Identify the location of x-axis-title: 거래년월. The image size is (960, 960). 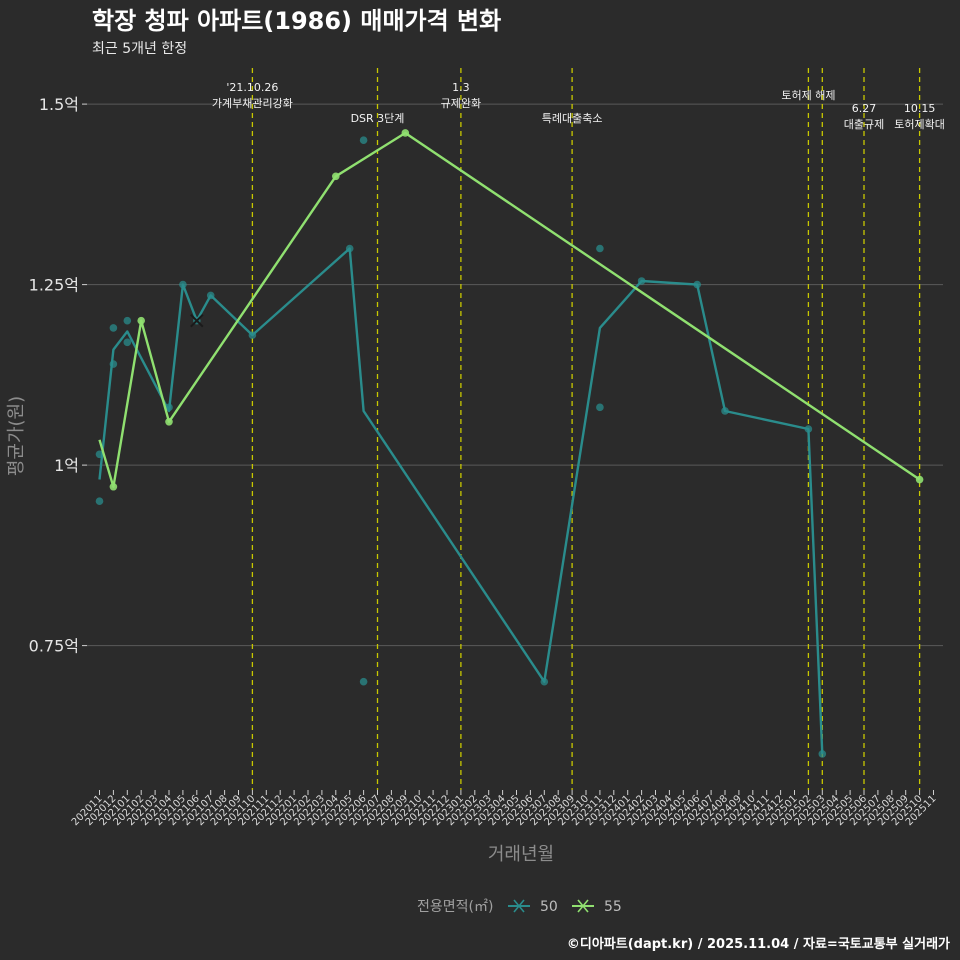
(521, 854).